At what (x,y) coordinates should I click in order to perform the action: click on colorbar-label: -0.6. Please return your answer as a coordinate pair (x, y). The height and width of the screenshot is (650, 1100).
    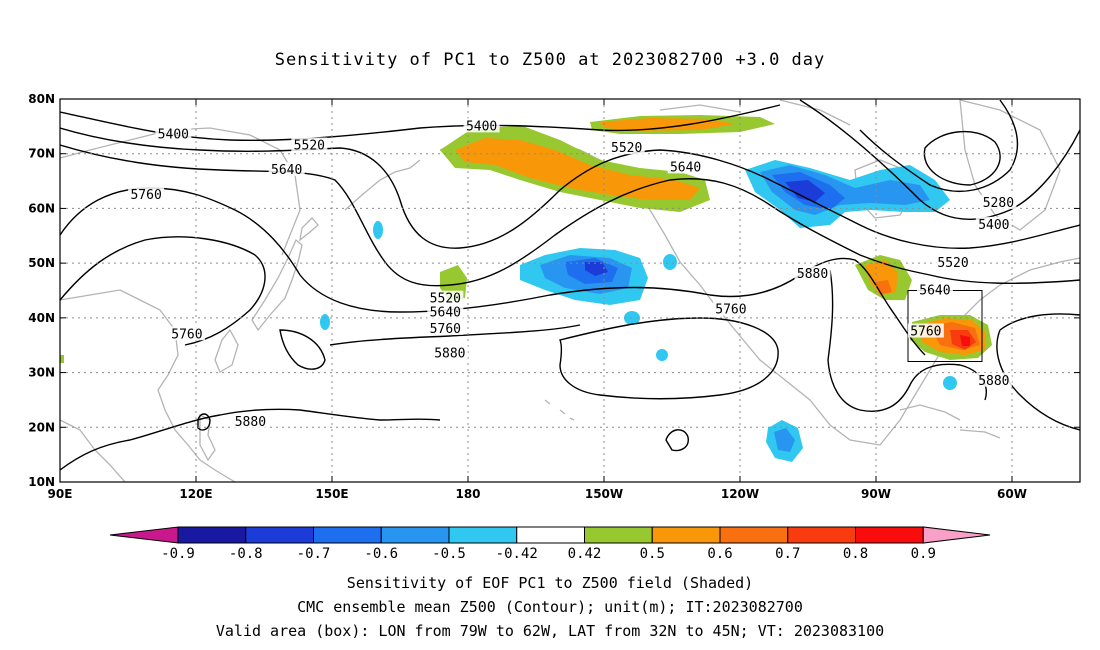
    Looking at the image, I should click on (381, 554).